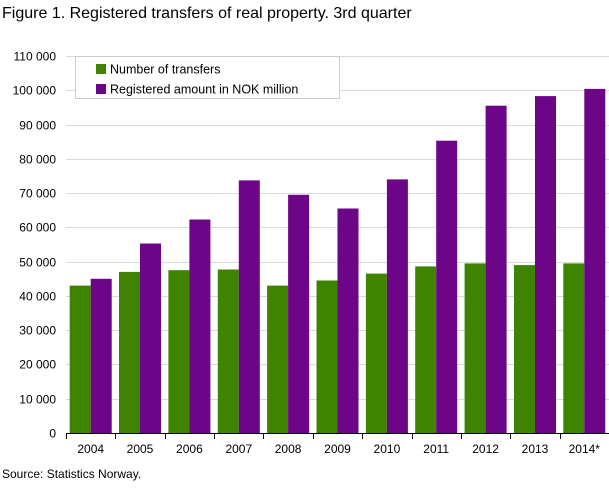 This screenshot has width=609, height=488. Describe the element at coordinates (150, 338) in the screenshot. I see `bar-amount-2005` at that location.